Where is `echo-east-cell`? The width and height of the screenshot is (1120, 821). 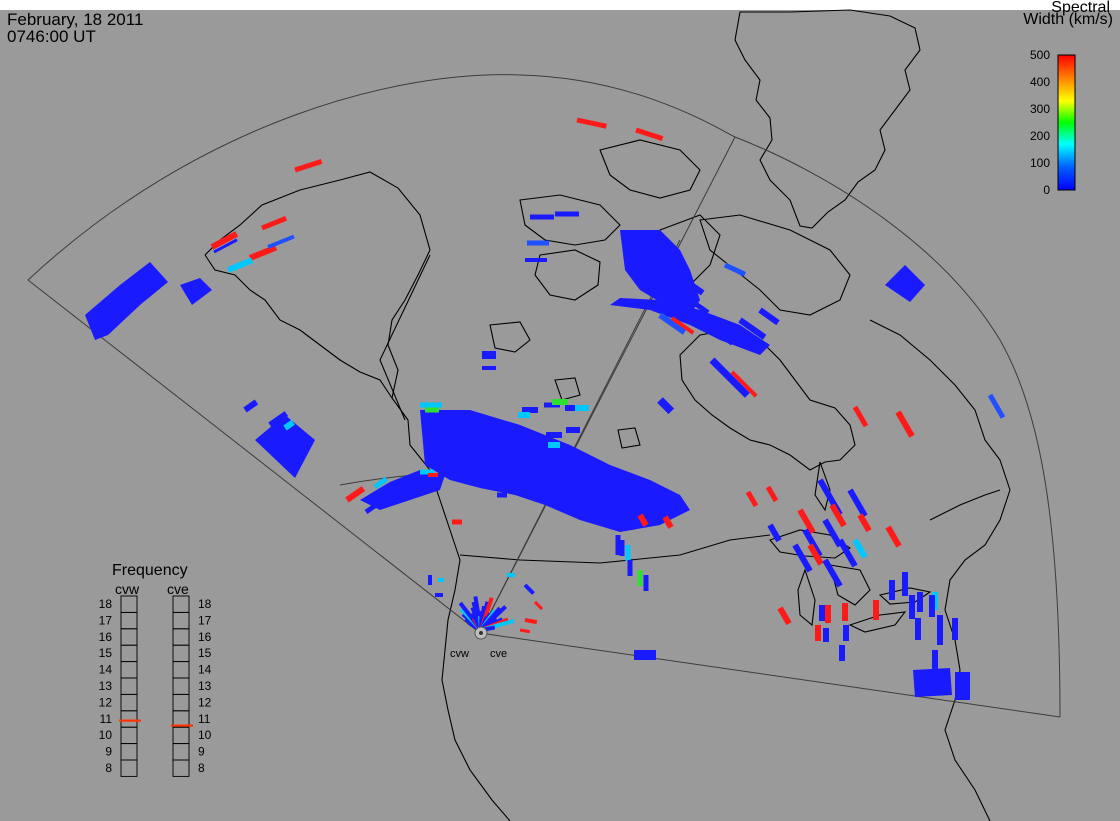
echo-east-cell is located at coordinates (932, 682).